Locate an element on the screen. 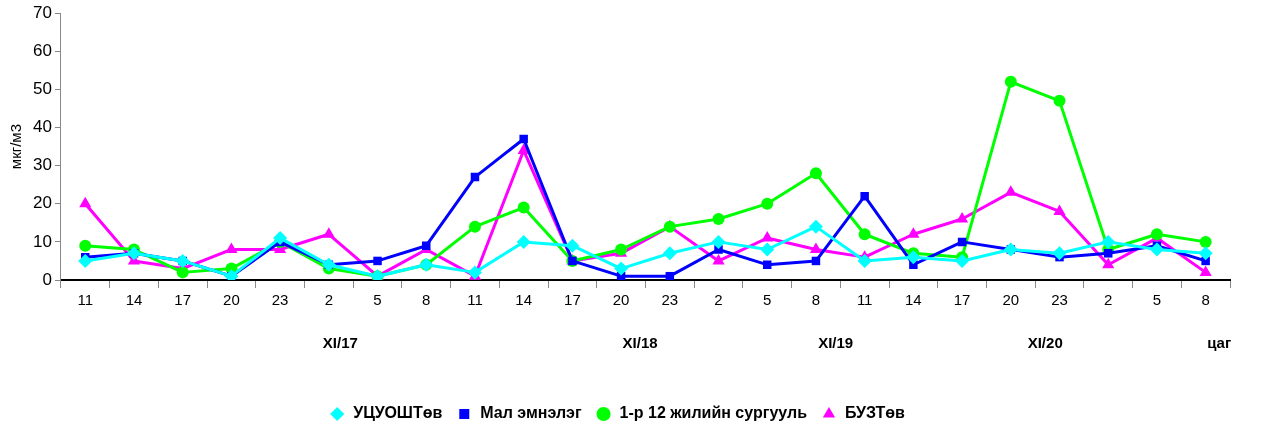  y-tick-label: 40 is located at coordinates (42, 127).